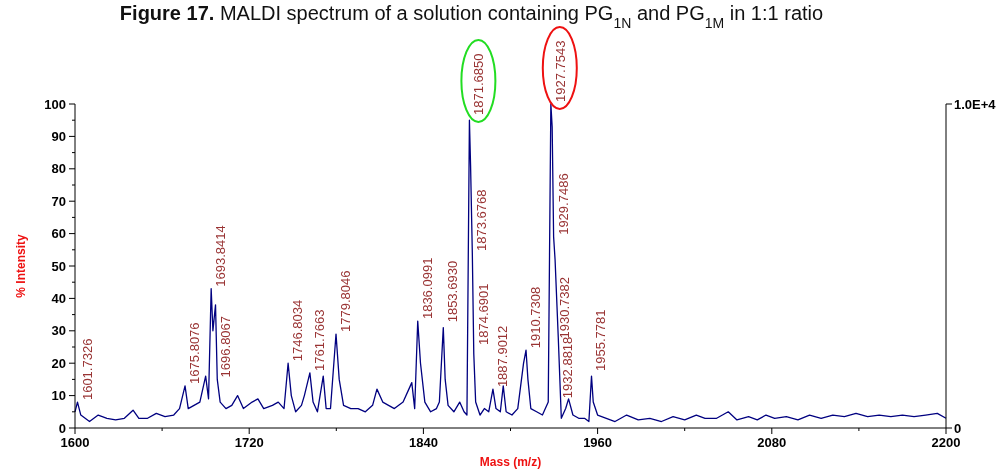  Describe the element at coordinates (21, 266) in the screenshot. I see `y-axis-title: % Intensity` at that location.